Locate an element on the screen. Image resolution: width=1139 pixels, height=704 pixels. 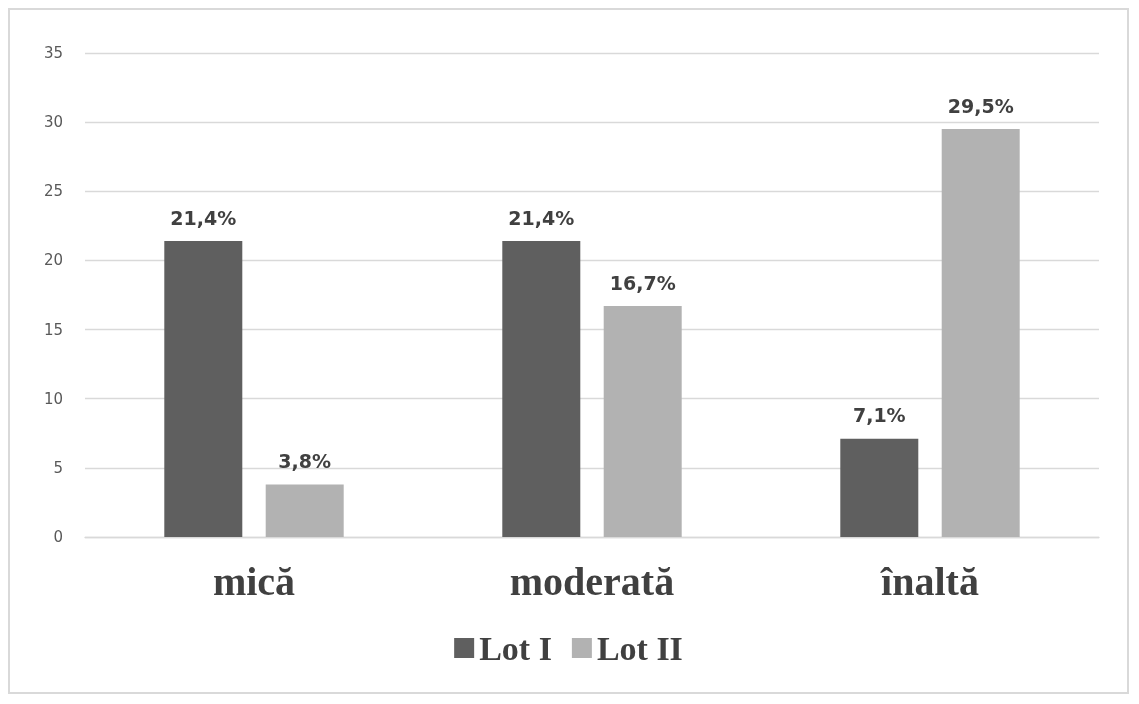
y-tick-label: 25 is located at coordinates (53, 191).